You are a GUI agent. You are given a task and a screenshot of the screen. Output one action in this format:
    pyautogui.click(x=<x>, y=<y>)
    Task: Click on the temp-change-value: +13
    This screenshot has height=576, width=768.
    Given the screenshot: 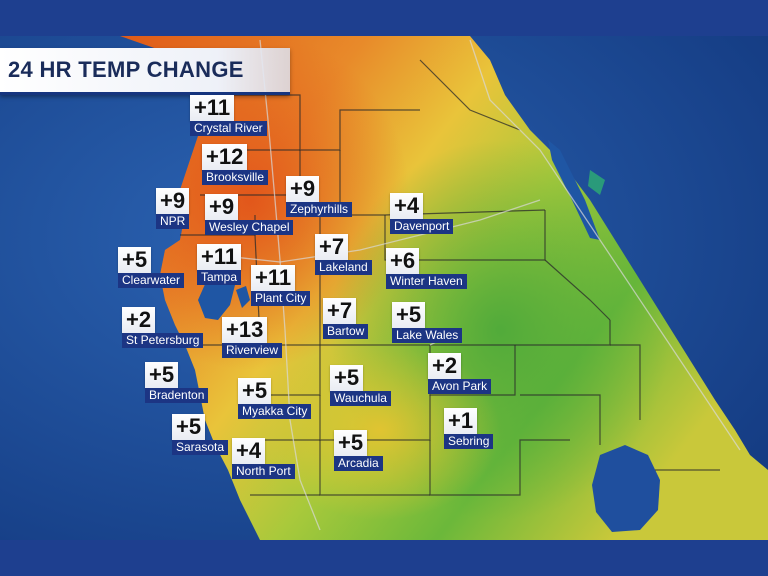 What is the action you would take?
    pyautogui.click(x=245, y=330)
    